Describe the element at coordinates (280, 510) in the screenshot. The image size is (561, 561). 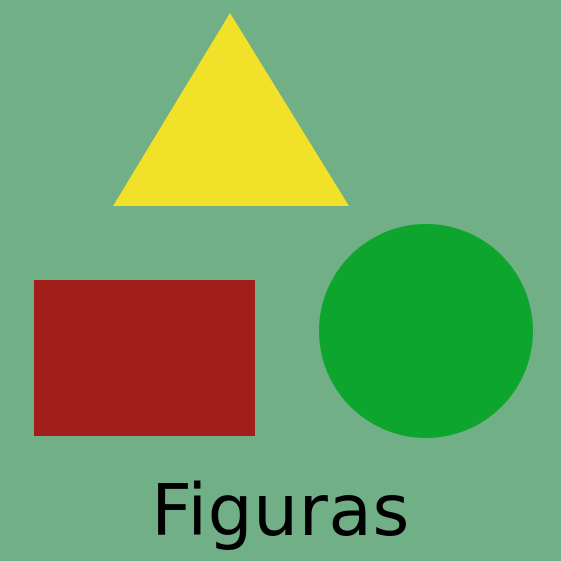
I see `caption-title: Figuras` at that location.